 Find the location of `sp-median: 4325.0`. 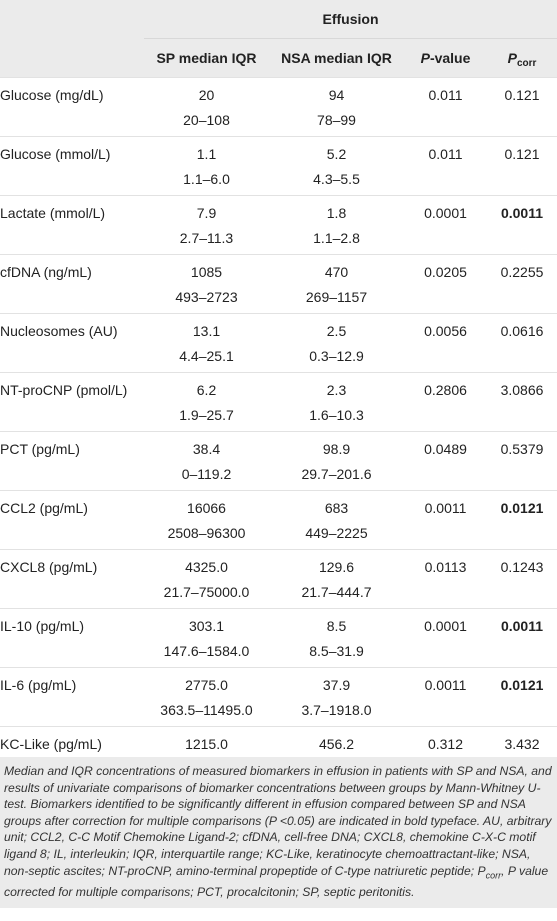

sp-median: 4325.0 is located at coordinates (206, 564).